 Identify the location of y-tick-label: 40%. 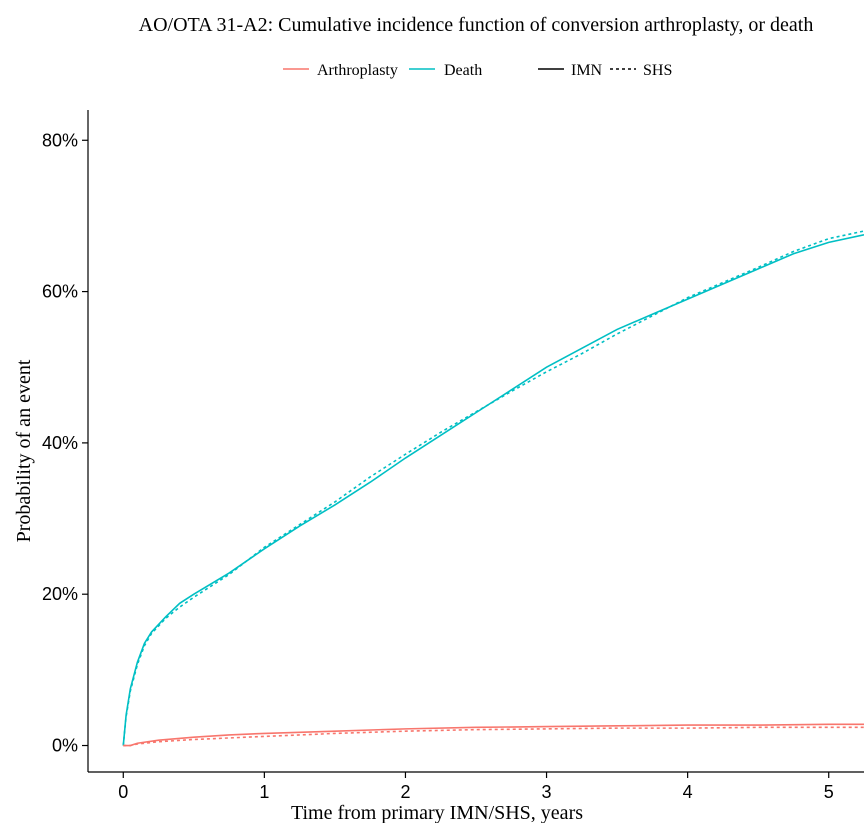
(60, 443).